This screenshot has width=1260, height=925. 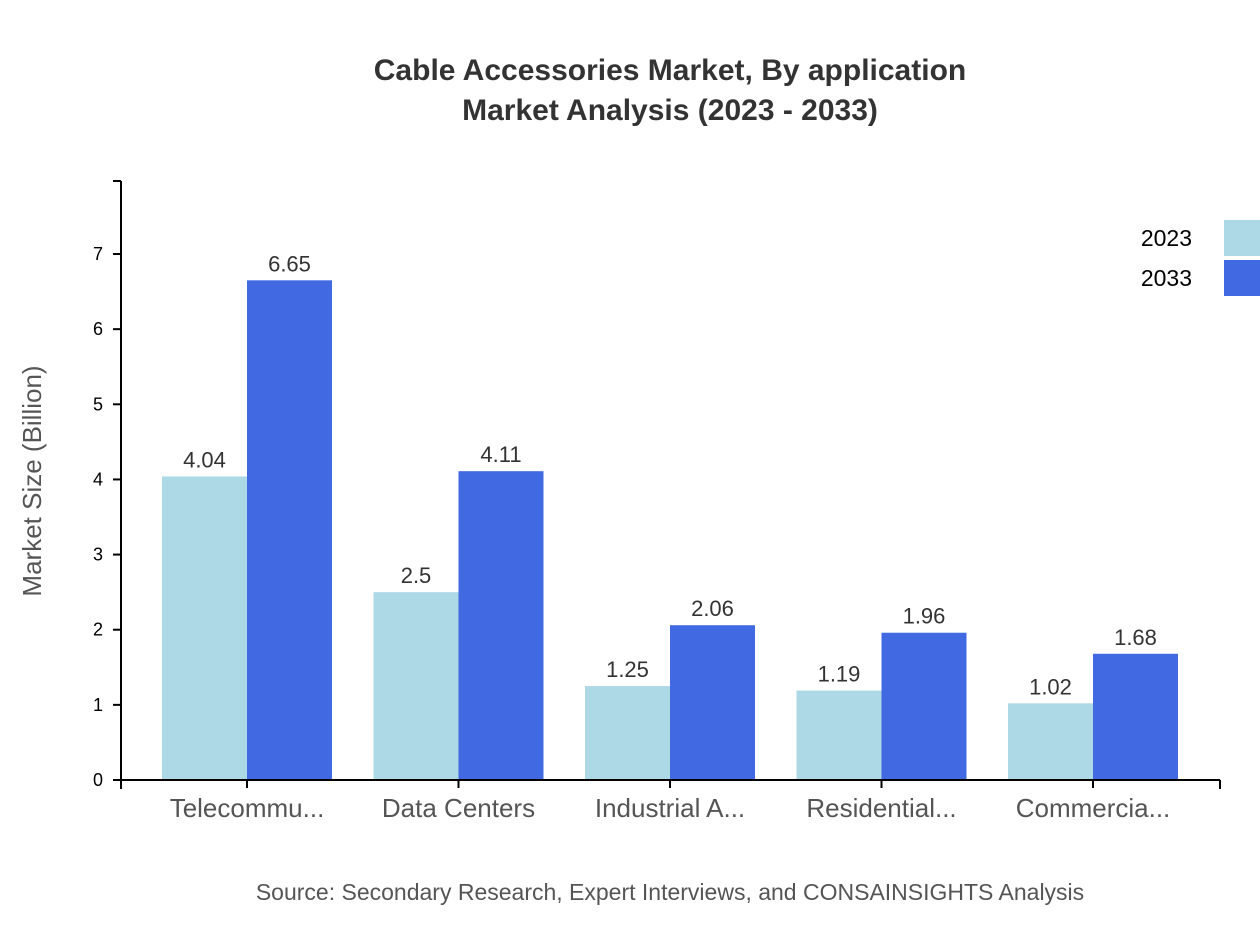 I want to click on data-label: 1.02, so click(x=1050, y=686).